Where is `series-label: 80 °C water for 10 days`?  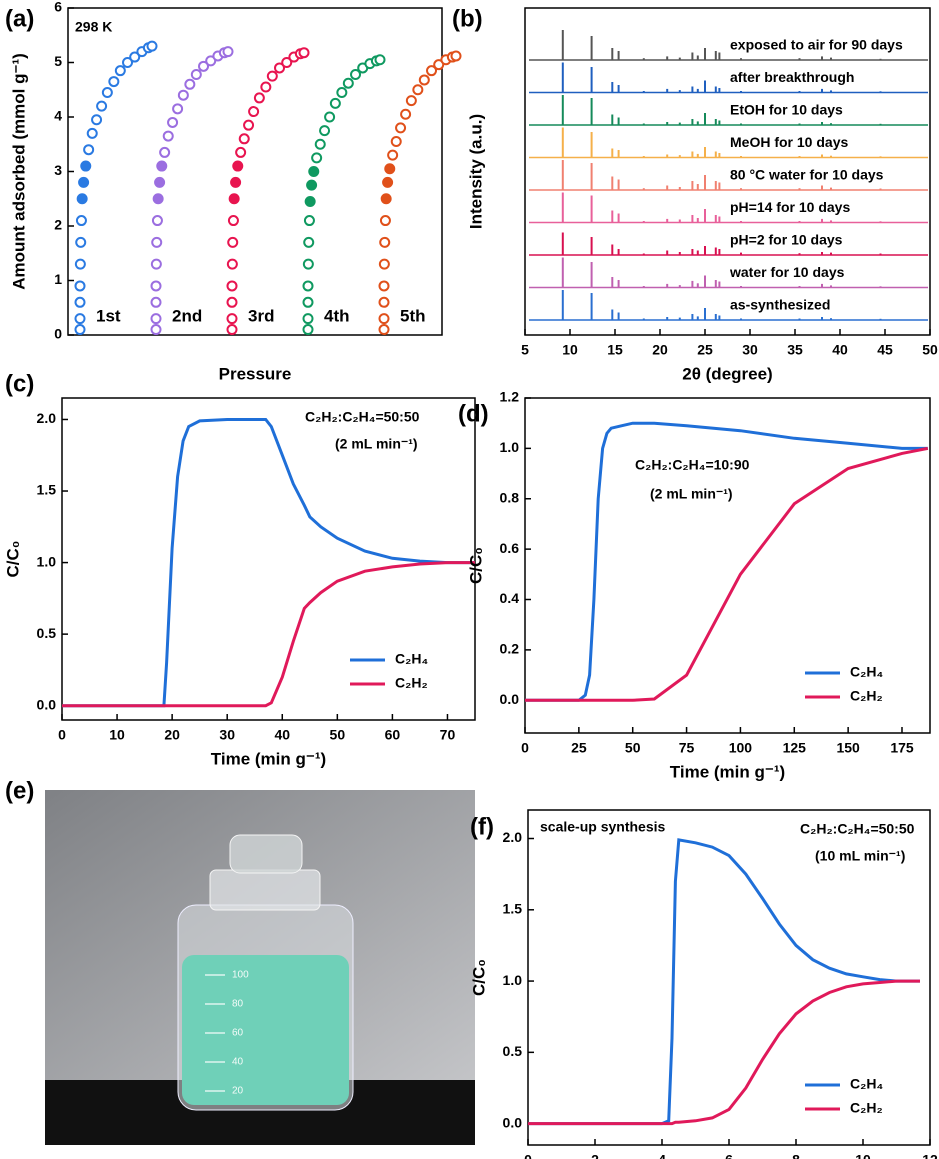 series-label: 80 °C water for 10 days is located at coordinates (807, 175).